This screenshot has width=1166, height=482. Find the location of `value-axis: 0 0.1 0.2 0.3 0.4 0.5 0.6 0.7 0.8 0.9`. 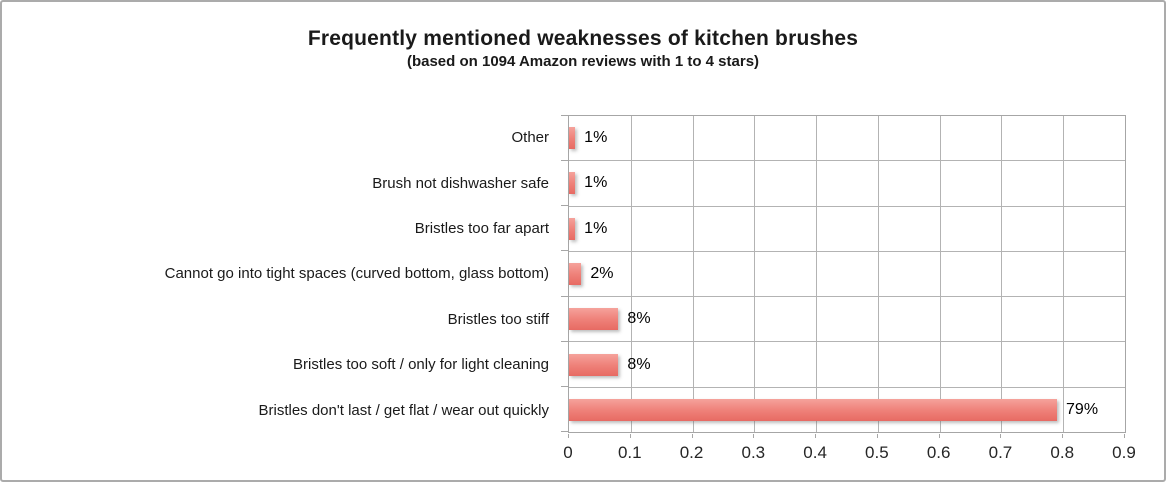

value-axis: 0 0.1 0.2 0.3 0.4 0.5 0.6 0.7 0.8 0.9 is located at coordinates (849, 452).